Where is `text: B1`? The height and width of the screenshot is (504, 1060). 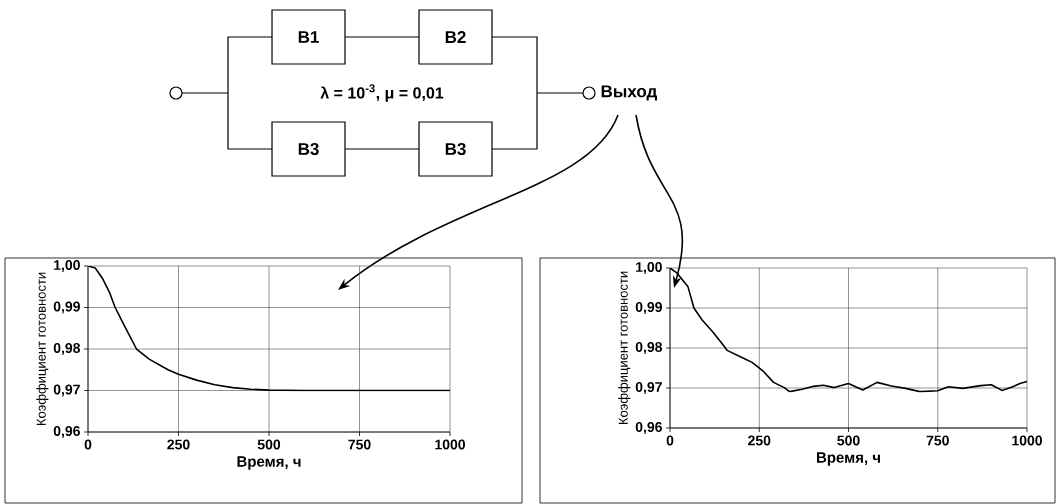
text: B1 is located at coordinates (308, 37).